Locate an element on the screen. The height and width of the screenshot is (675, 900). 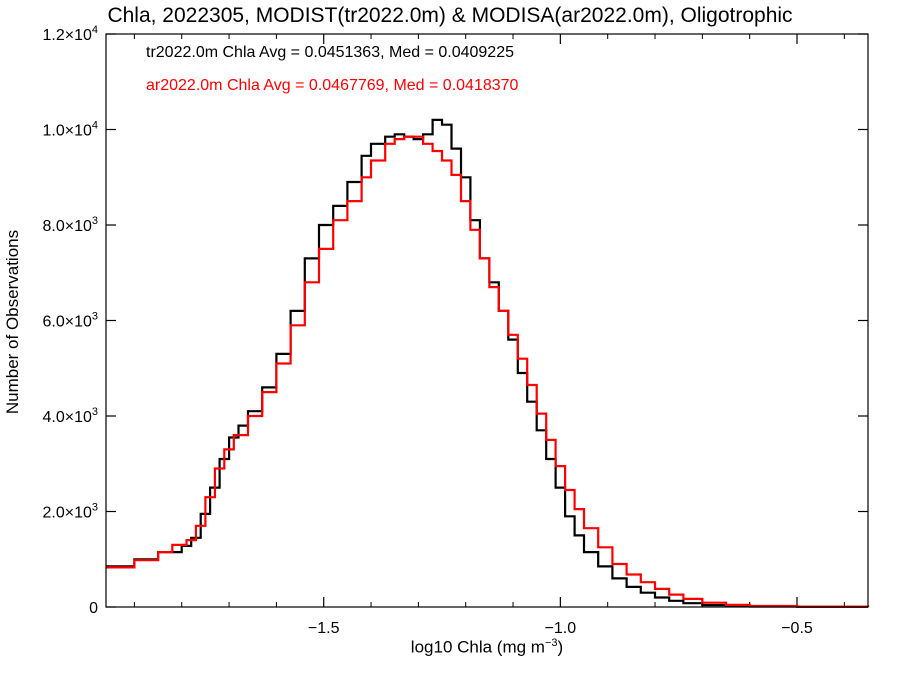
x-axis-label-close: ) is located at coordinates (560, 647).